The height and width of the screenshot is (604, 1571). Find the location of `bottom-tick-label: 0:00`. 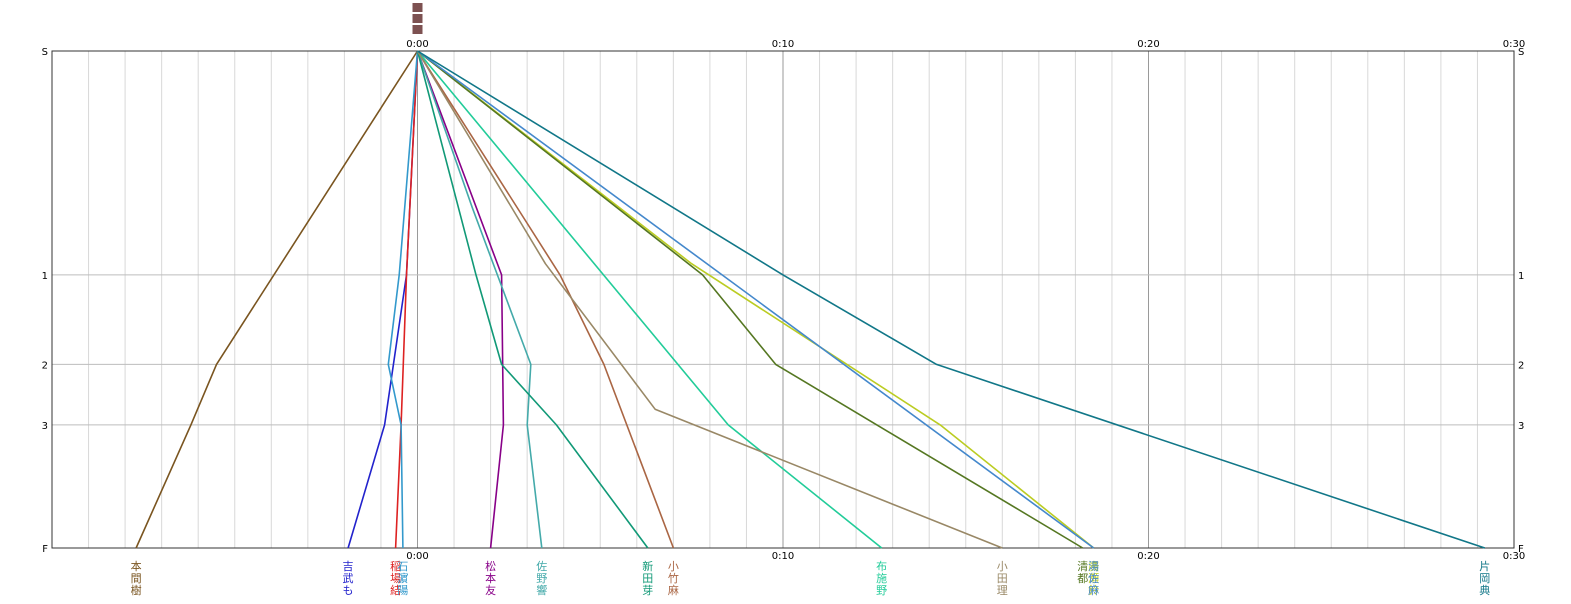

bottom-tick-label: 0:00 is located at coordinates (417, 556).